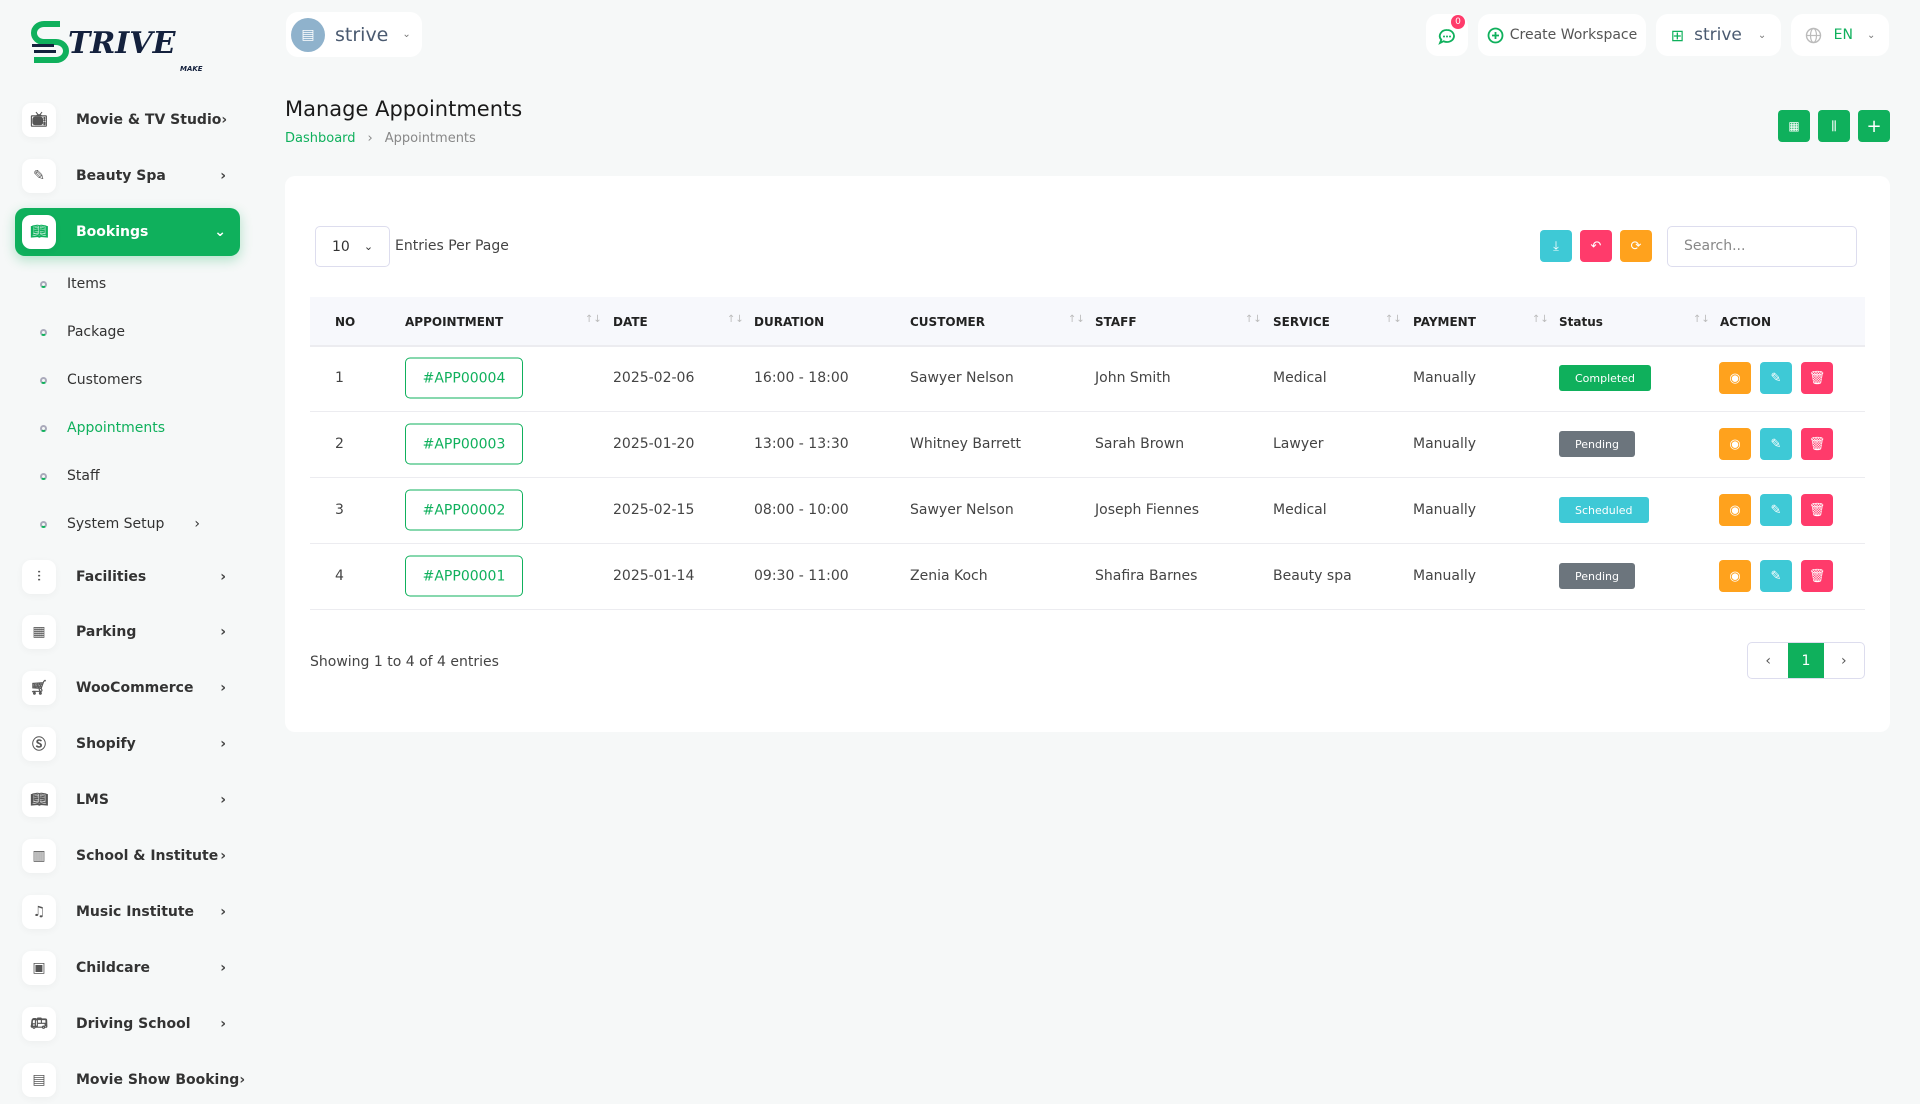  Describe the element at coordinates (127, 968) in the screenshot. I see `sidebar-item-childcare: ▣ Childcare ›` at that location.